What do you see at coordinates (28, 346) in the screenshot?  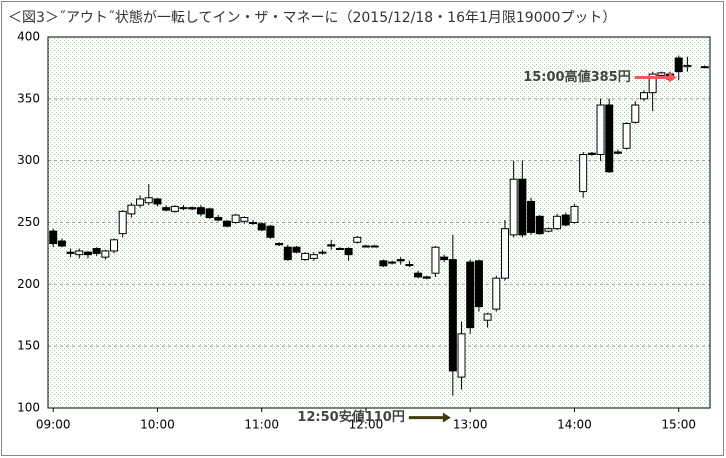 I see `y-tick-label: 150` at bounding box center [28, 346].